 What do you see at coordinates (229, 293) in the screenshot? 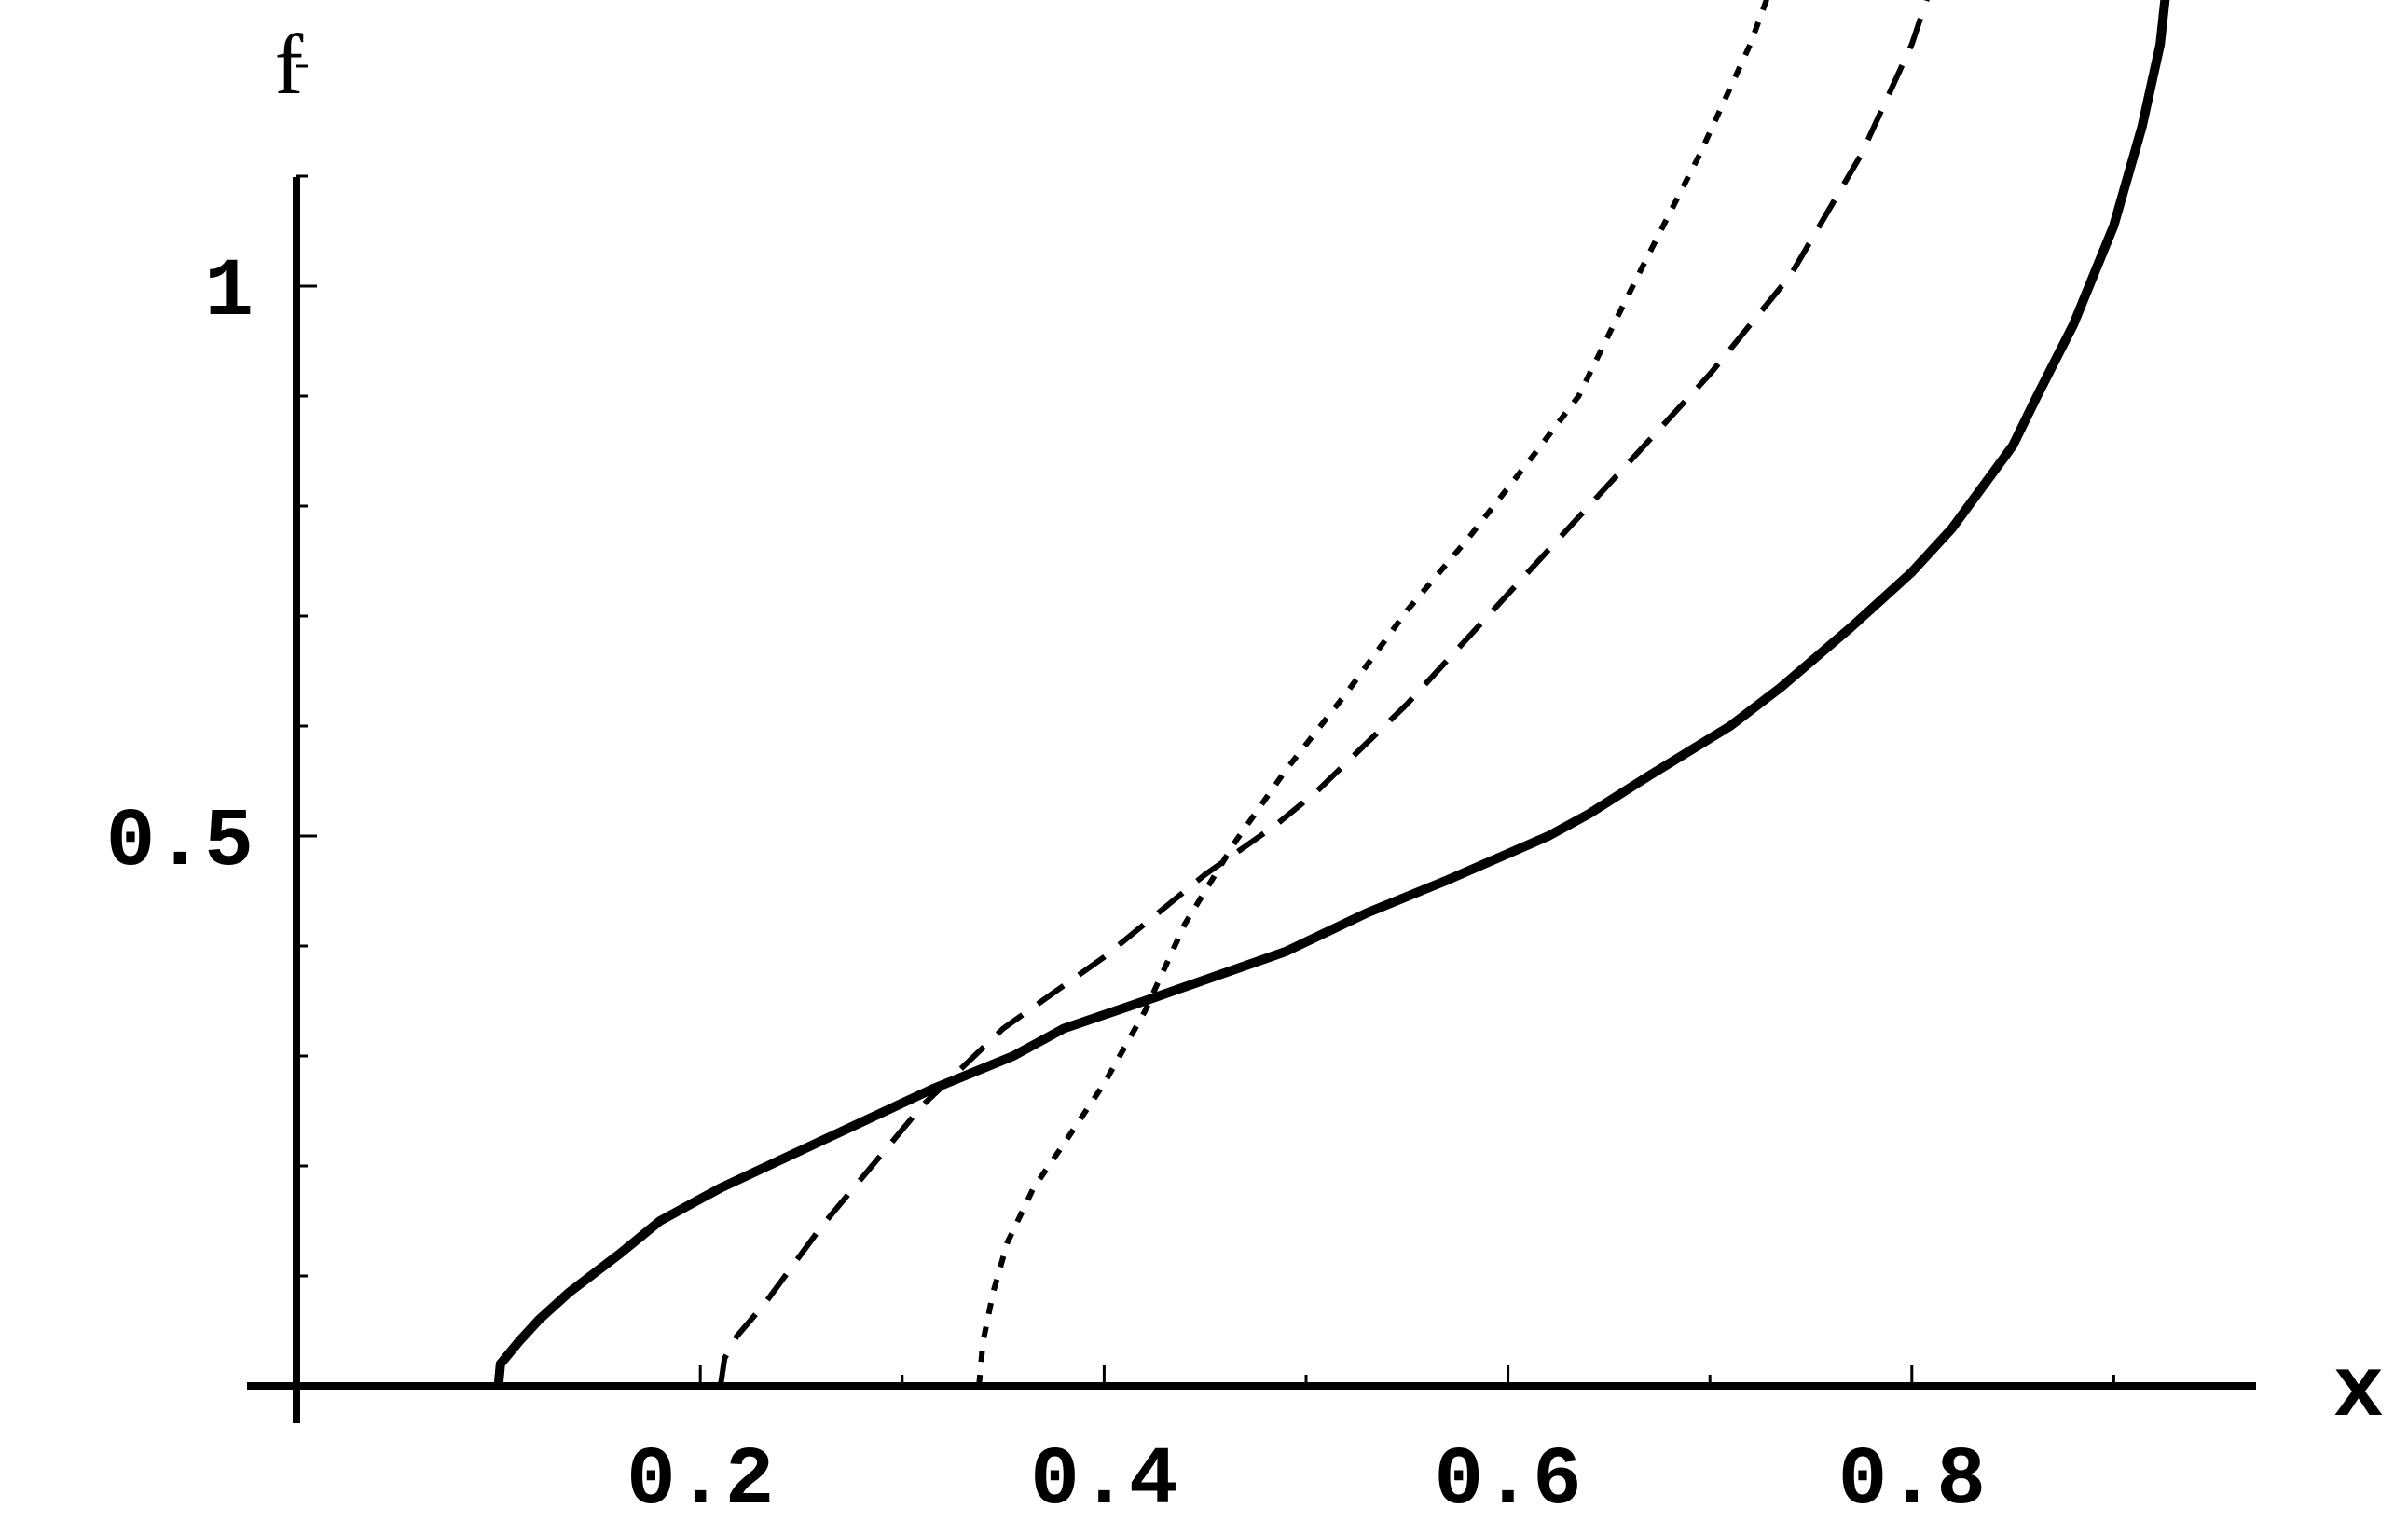
I see `y-tick-label: 1` at bounding box center [229, 293].